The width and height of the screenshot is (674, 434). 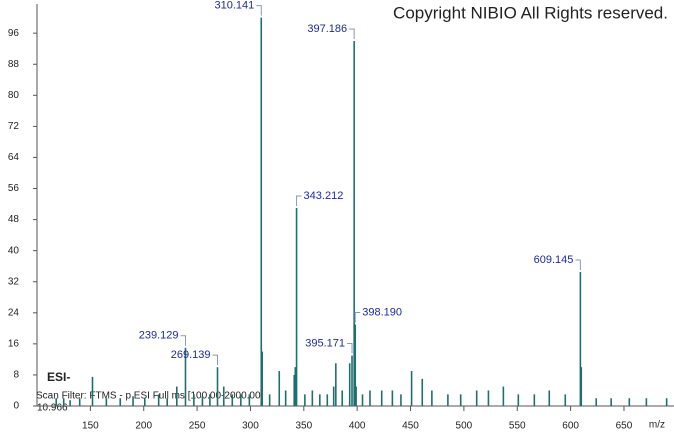 What do you see at coordinates (325, 343) in the screenshot?
I see `peak-label: 395.171` at bounding box center [325, 343].